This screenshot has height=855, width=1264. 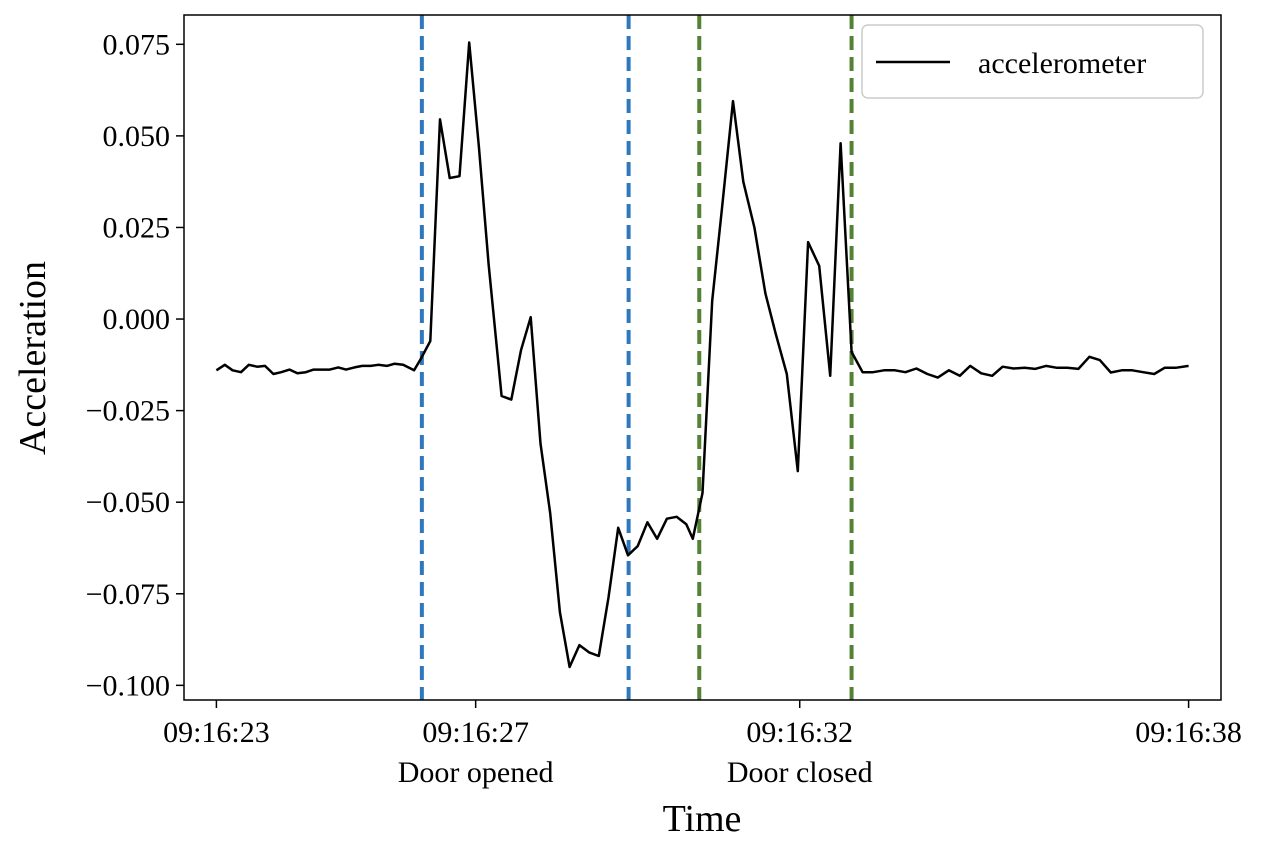 What do you see at coordinates (137, 319) in the screenshot?
I see `y-tick-label: 0.000` at bounding box center [137, 319].